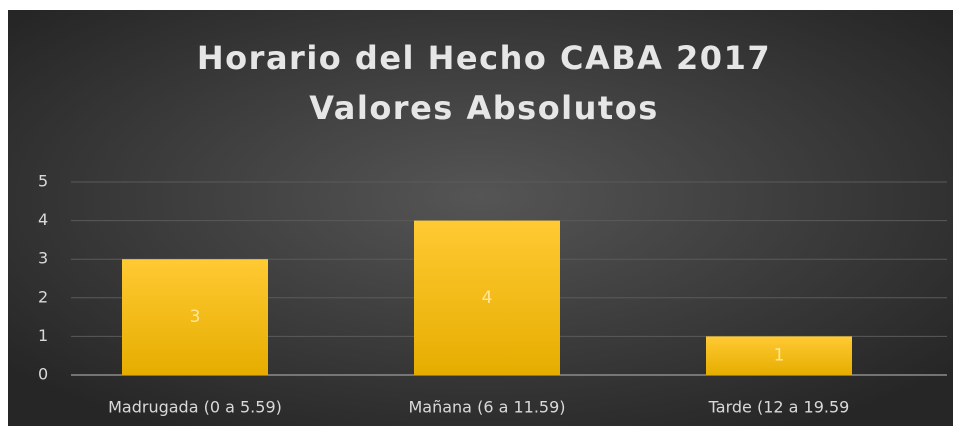 This screenshot has height=432, width=961. I want to click on data-label: 4, so click(487, 298).